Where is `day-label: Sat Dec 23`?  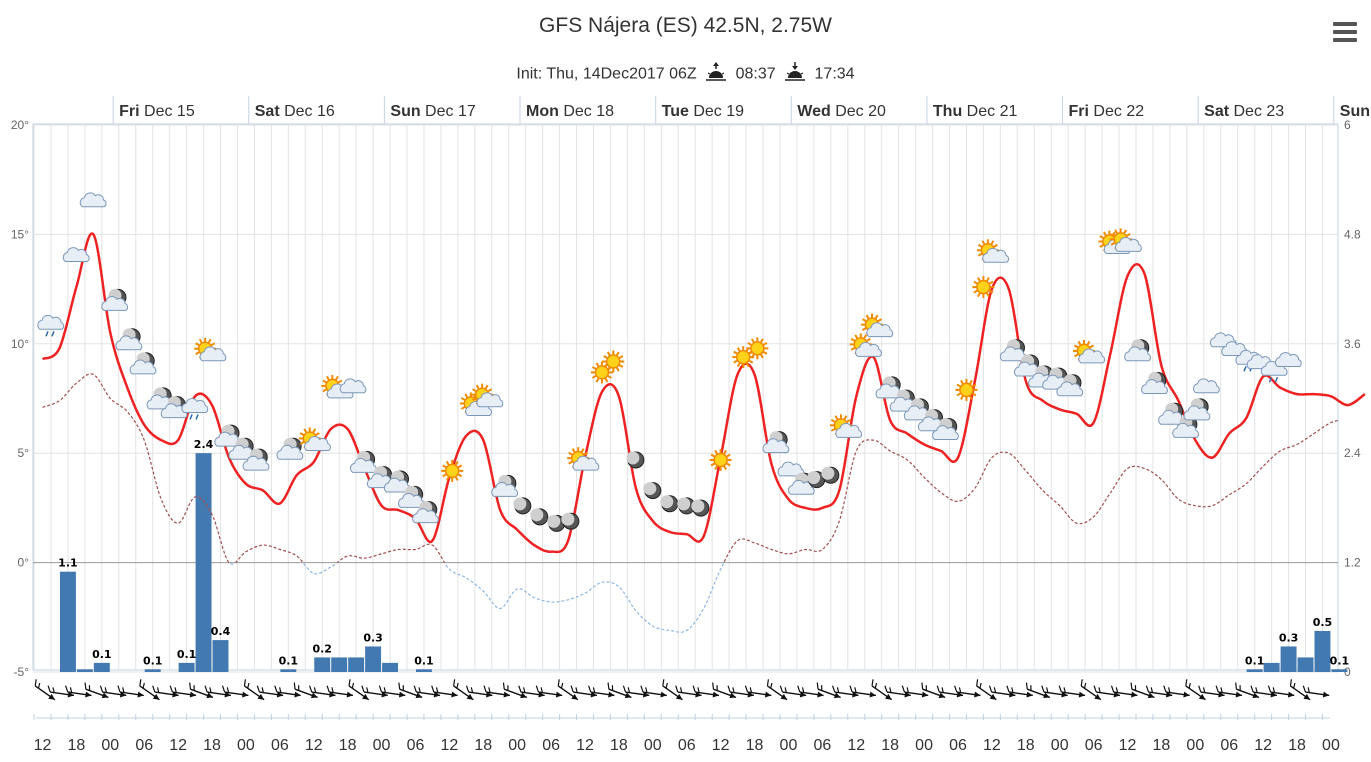 day-label: Sat Dec 23 is located at coordinates (1244, 111).